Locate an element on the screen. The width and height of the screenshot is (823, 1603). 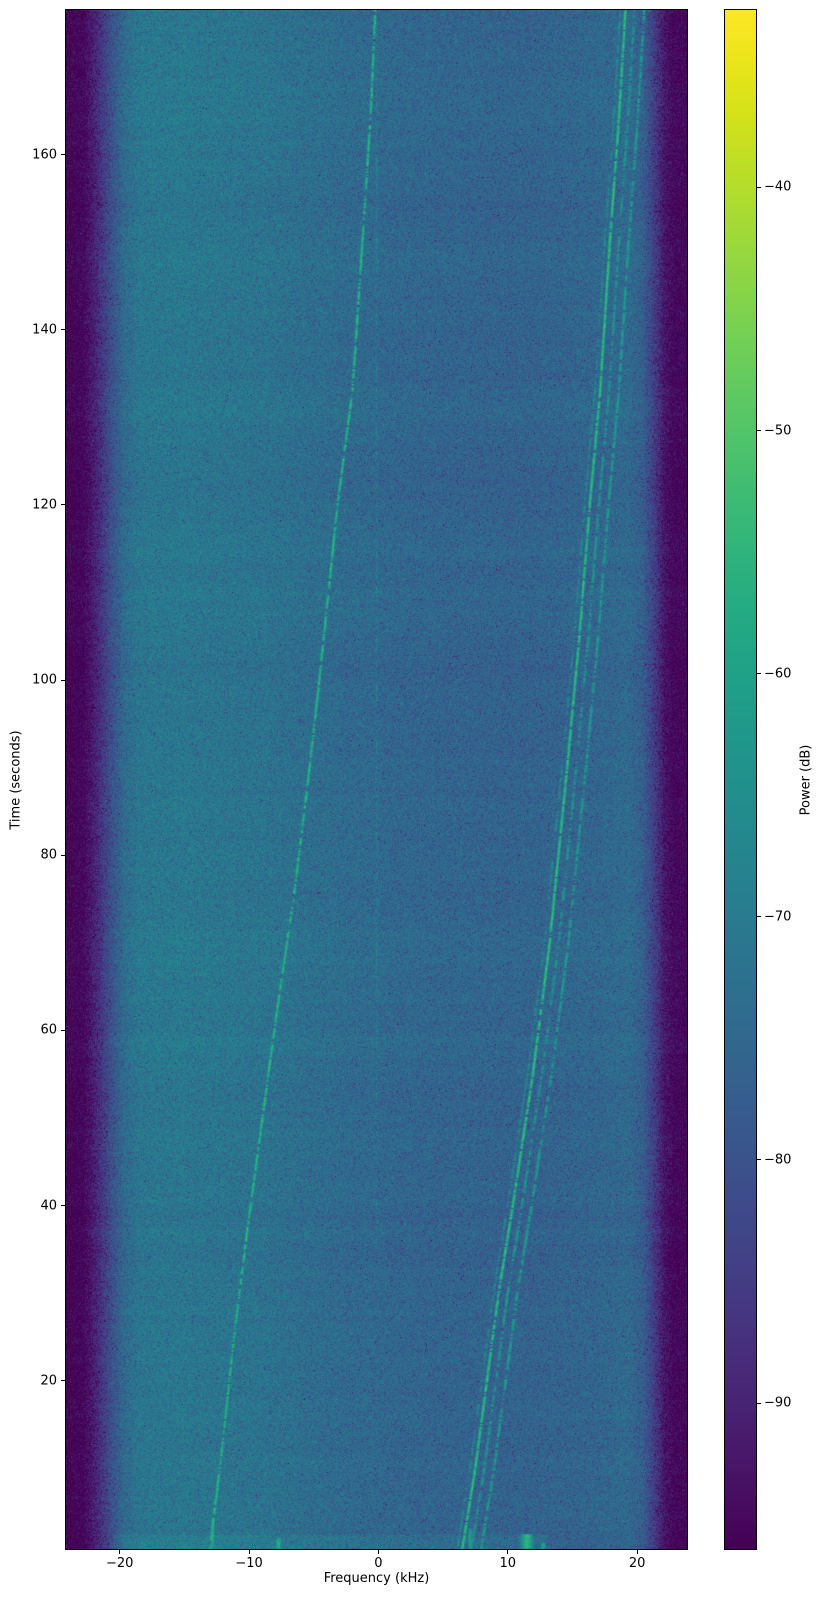
tick-label: 140 is located at coordinates (44, 330).